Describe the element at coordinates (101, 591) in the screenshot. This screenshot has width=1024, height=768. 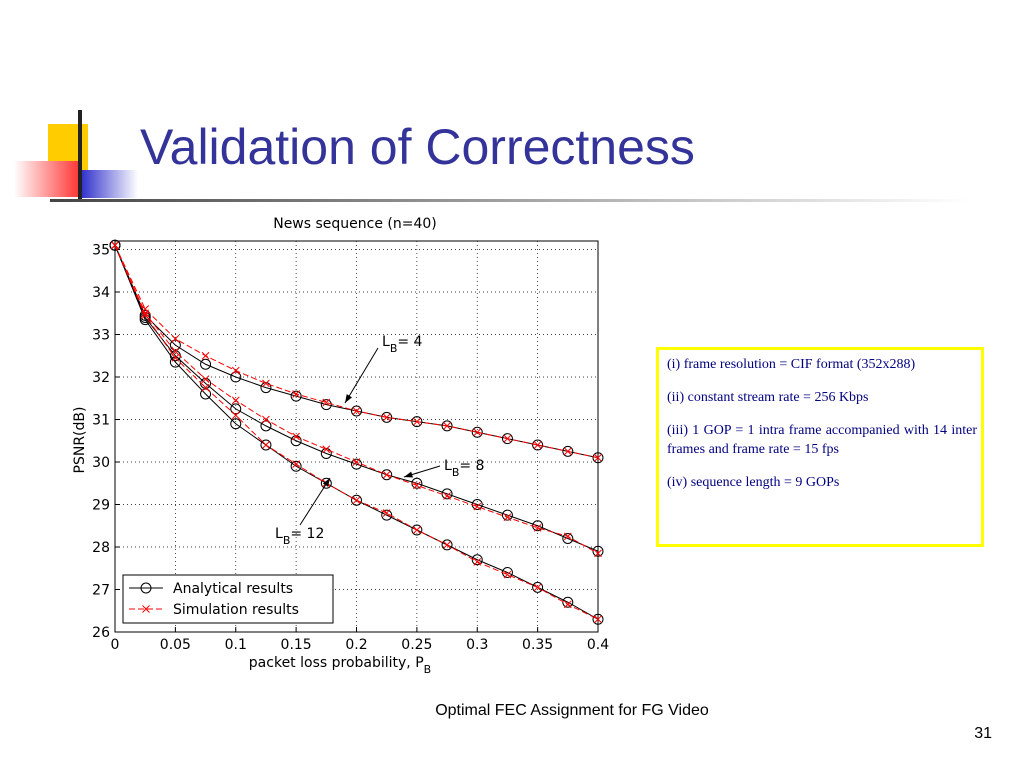
I see `y-tick-label: 27` at that location.